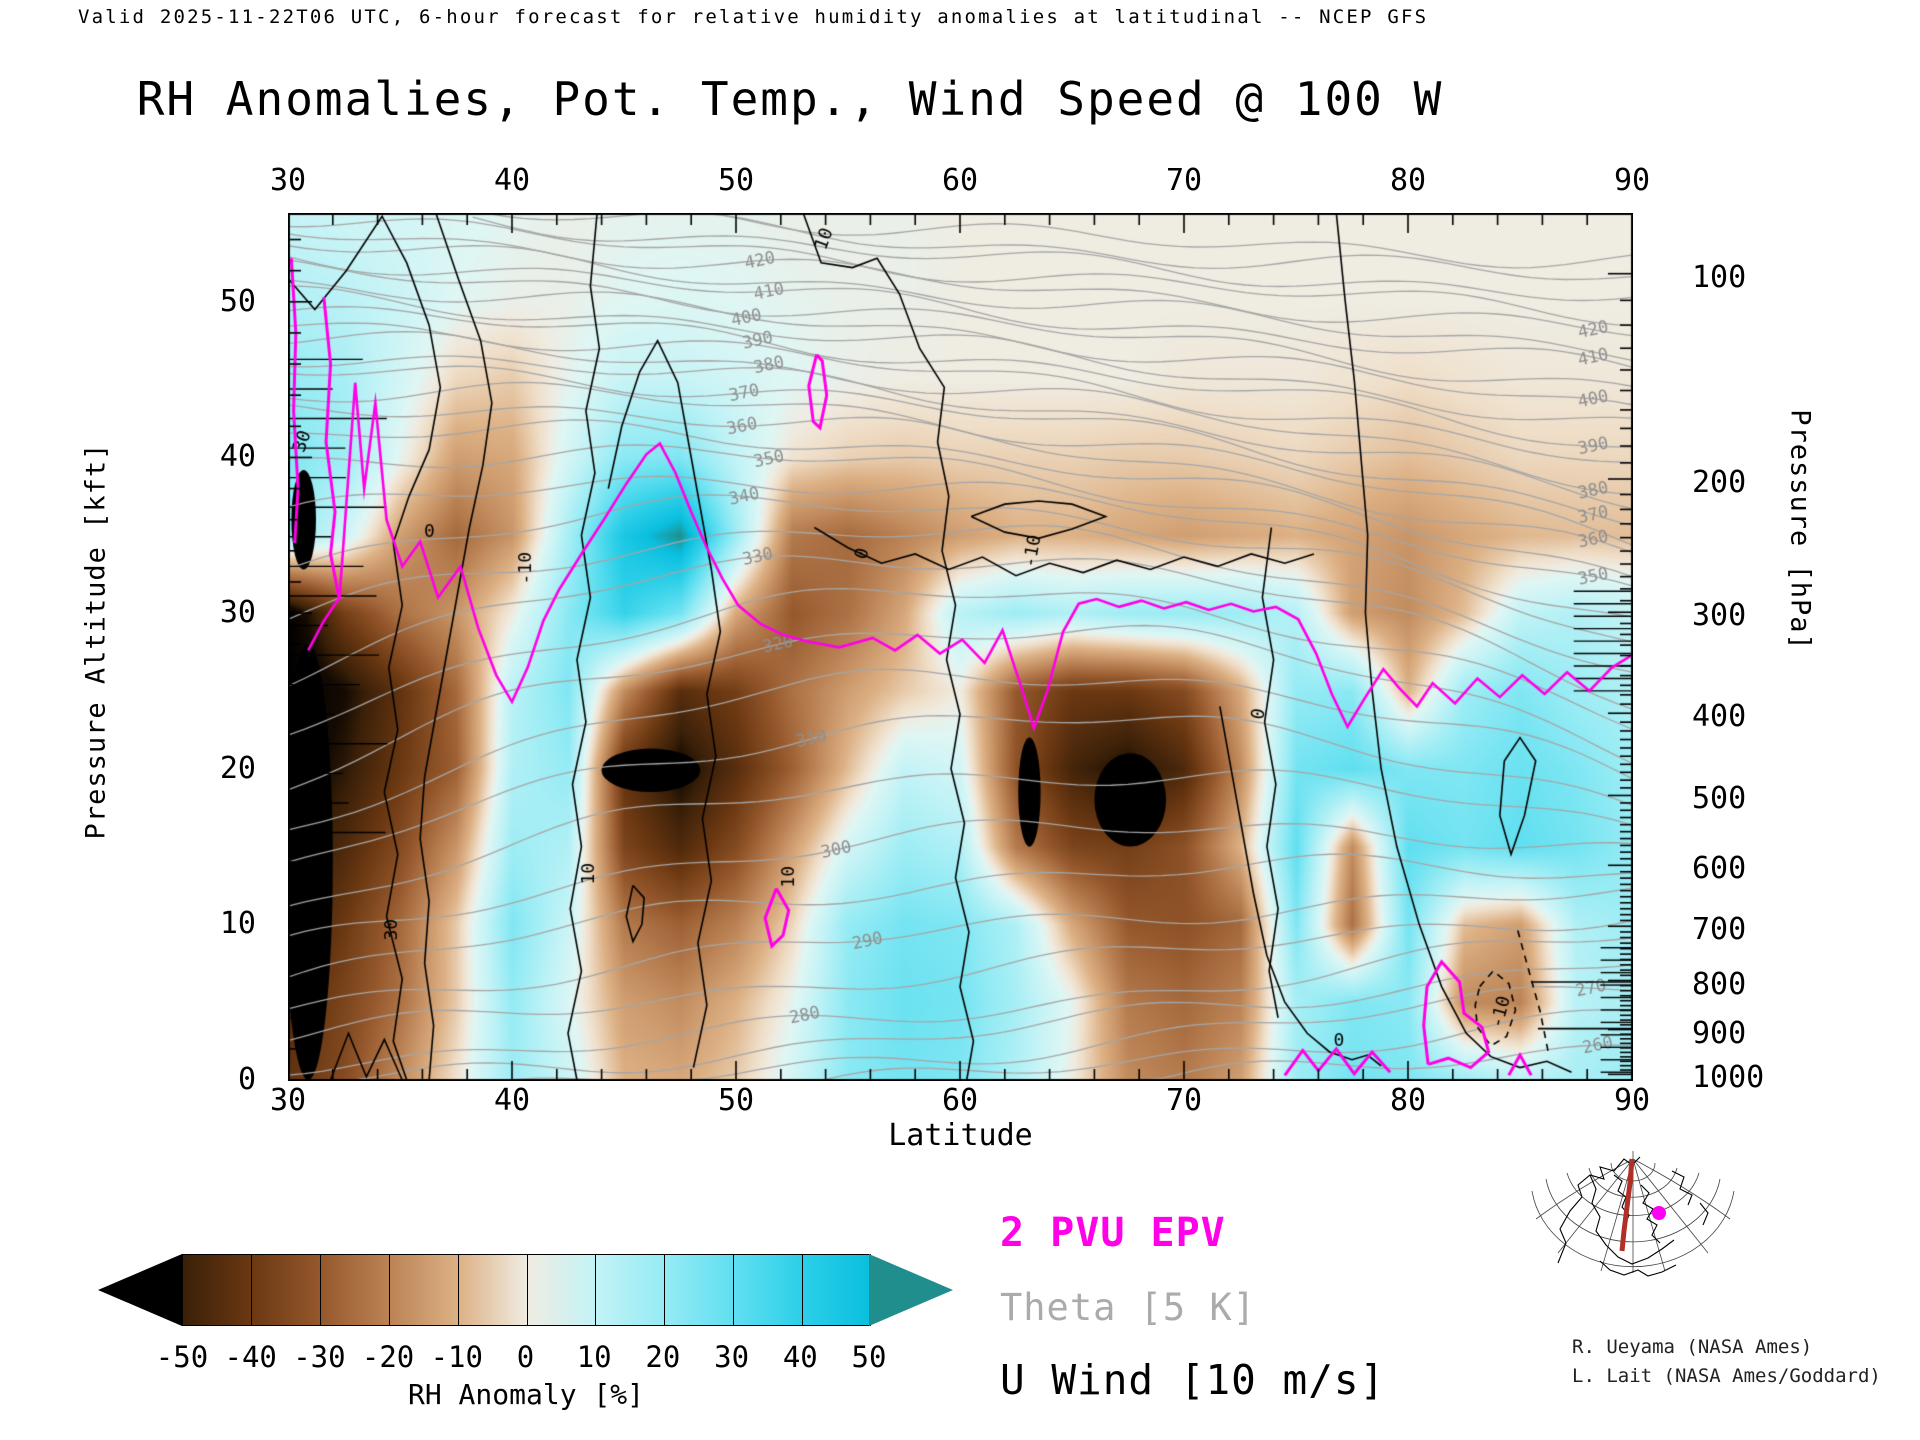 The height and width of the screenshot is (1440, 1920). I want to click on y-left-tick-label: 0, so click(246, 1079).